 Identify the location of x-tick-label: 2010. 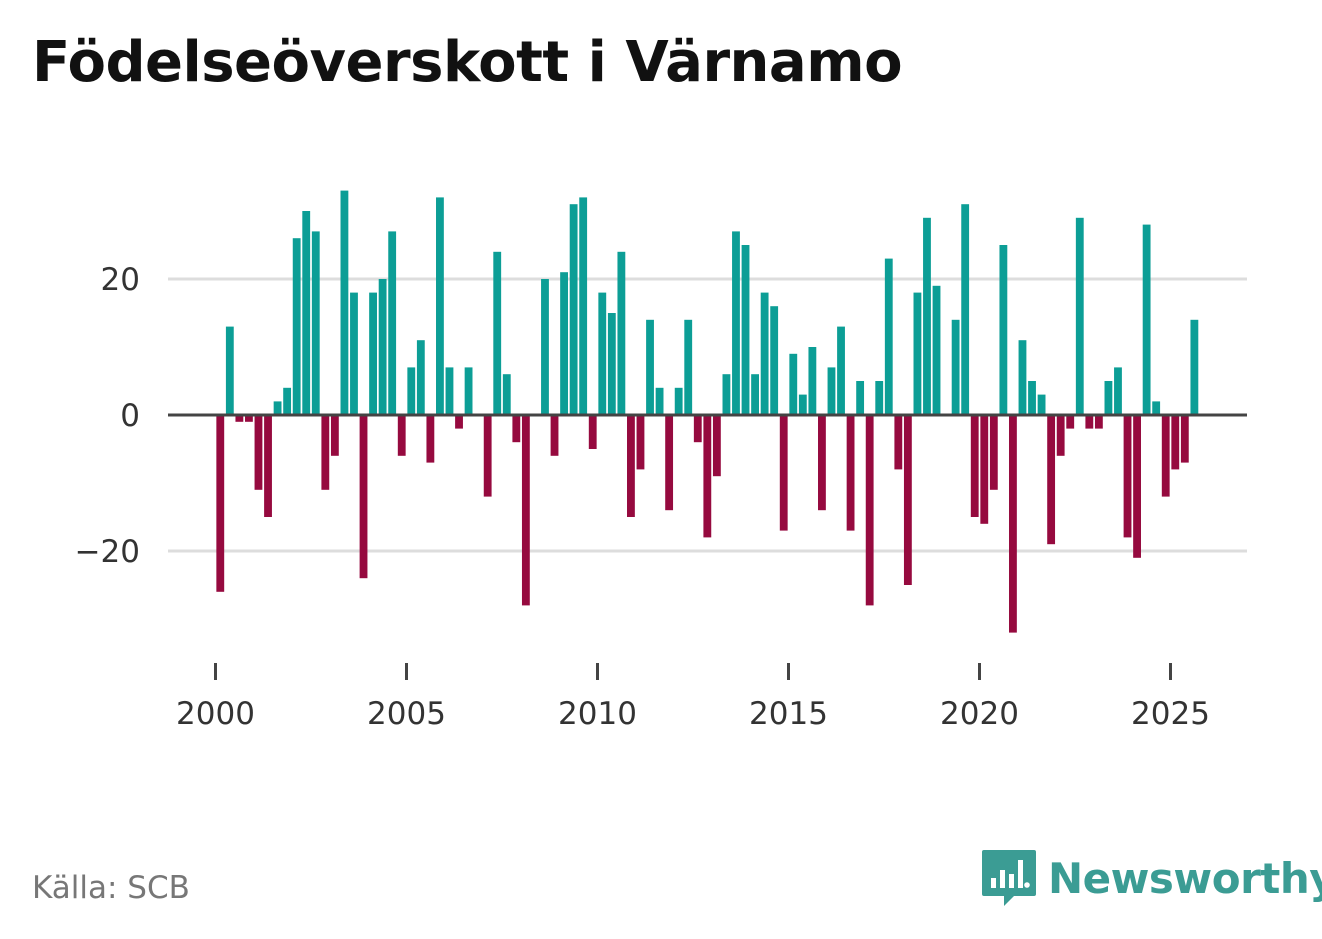
(597, 714).